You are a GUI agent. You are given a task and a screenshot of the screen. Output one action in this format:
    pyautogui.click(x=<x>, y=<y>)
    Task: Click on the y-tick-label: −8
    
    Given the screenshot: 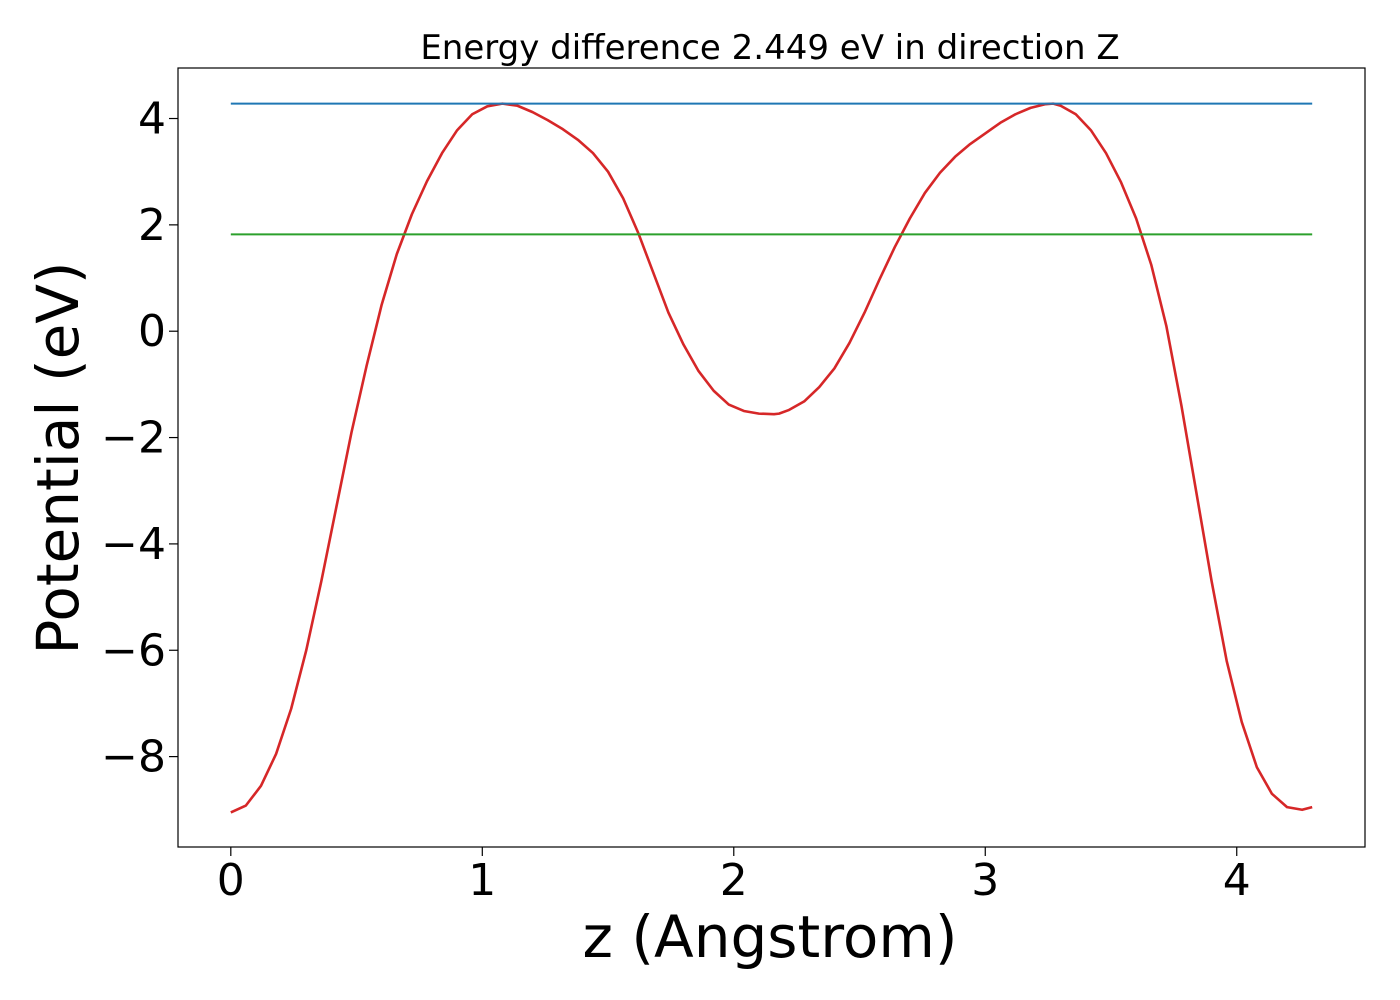 What is the action you would take?
    pyautogui.click(x=133, y=757)
    